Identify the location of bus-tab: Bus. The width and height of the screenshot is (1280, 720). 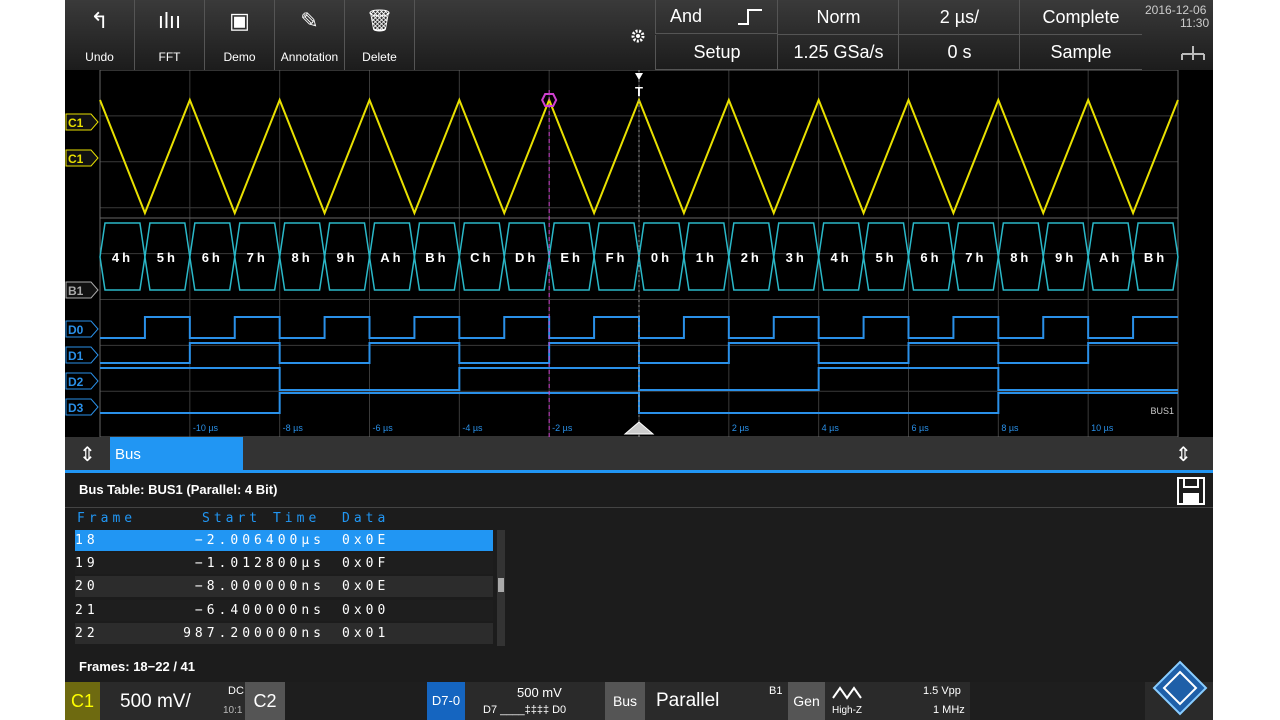
(176, 453).